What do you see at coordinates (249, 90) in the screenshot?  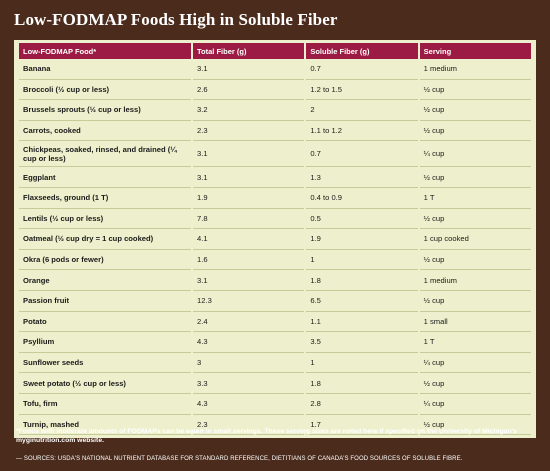 I see `cell-total-fiber: 2.6` at bounding box center [249, 90].